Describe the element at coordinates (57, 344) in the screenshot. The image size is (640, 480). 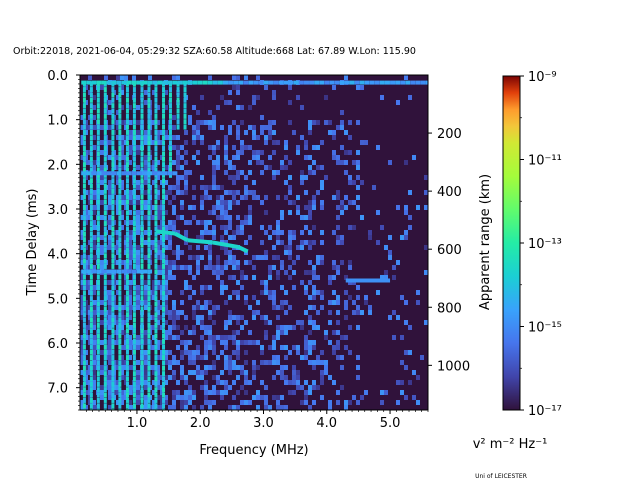
I see `y-tick-label: 6.0` at that location.